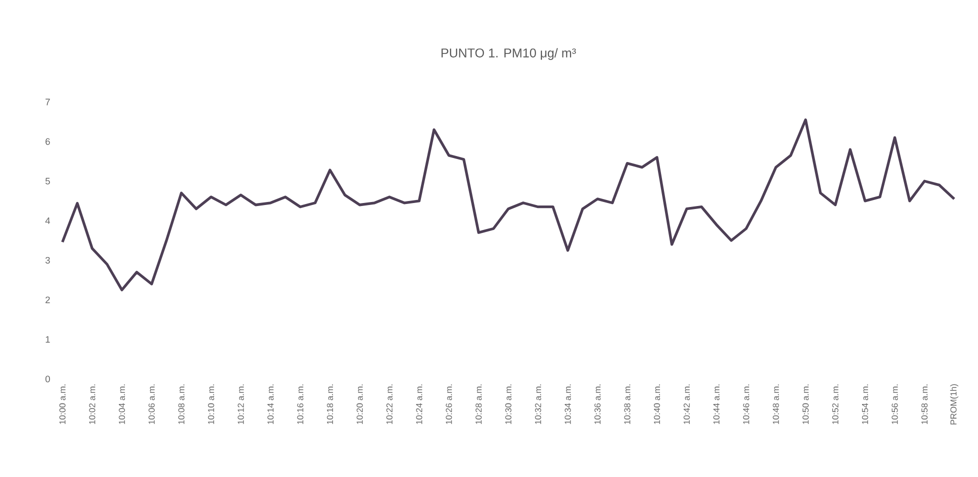  Describe the element at coordinates (746, 404) in the screenshot. I see `x-tick-label: 10:46 a.m.` at that location.